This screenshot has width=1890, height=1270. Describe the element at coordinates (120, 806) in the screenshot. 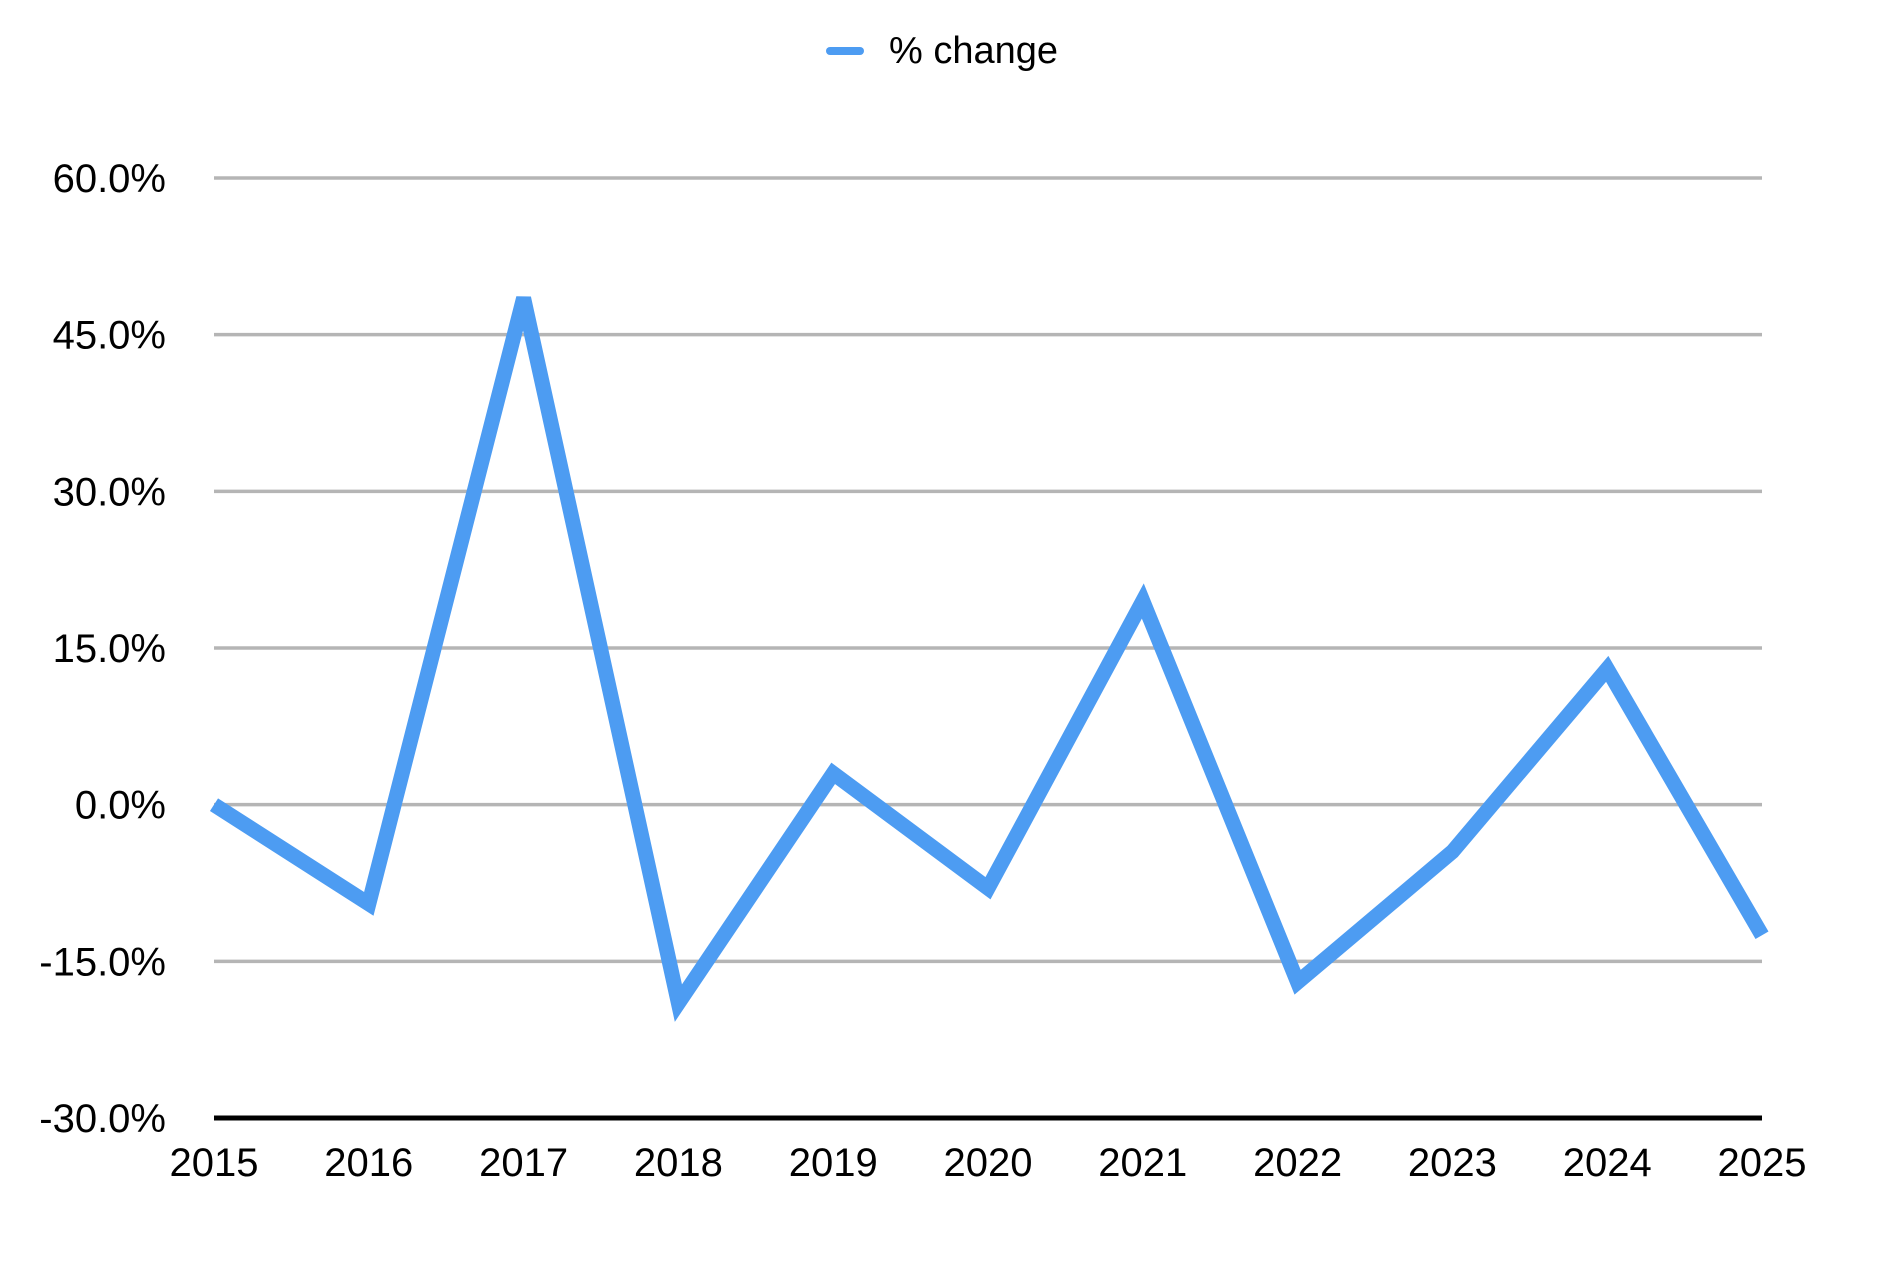

I see `y-axis-tick-label: 0.0%` at that location.